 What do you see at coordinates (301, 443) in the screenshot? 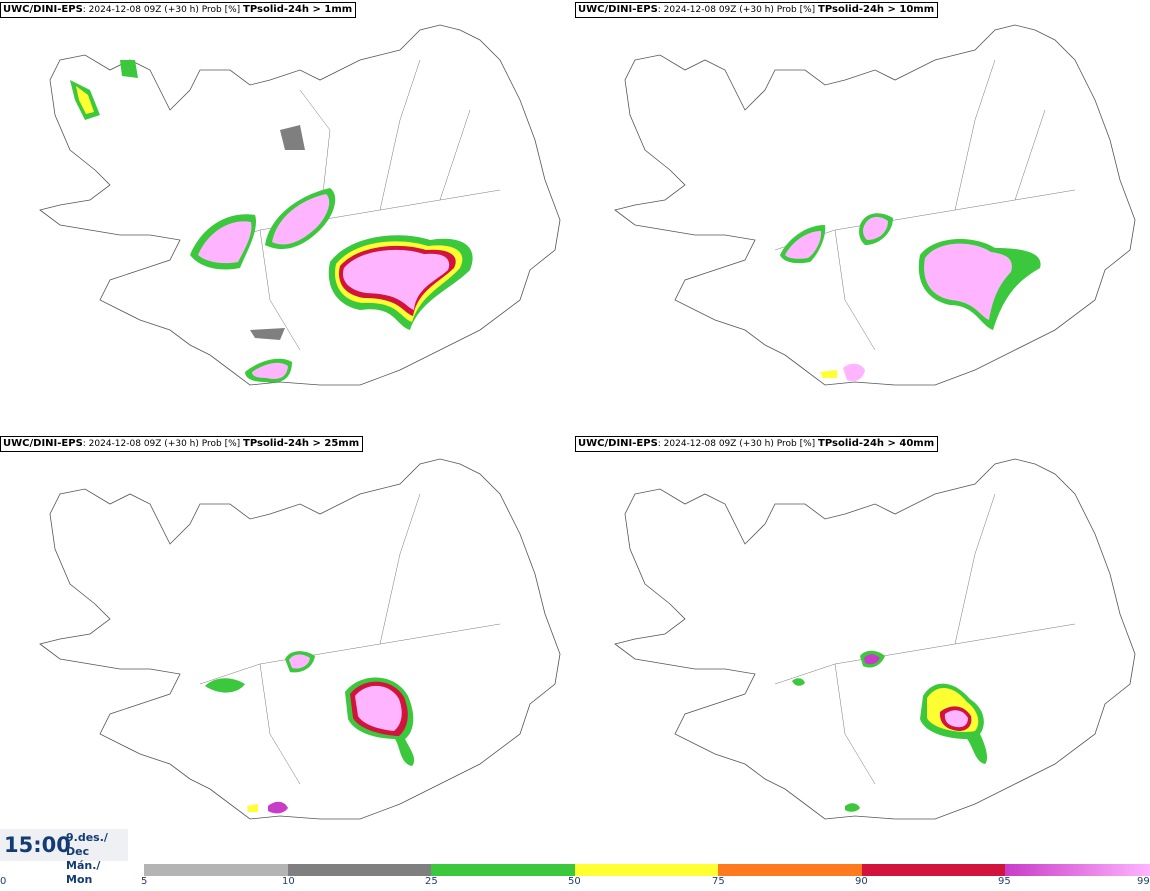
I see `parameter-label: TPsolid-24h > 25mm` at bounding box center [301, 443].